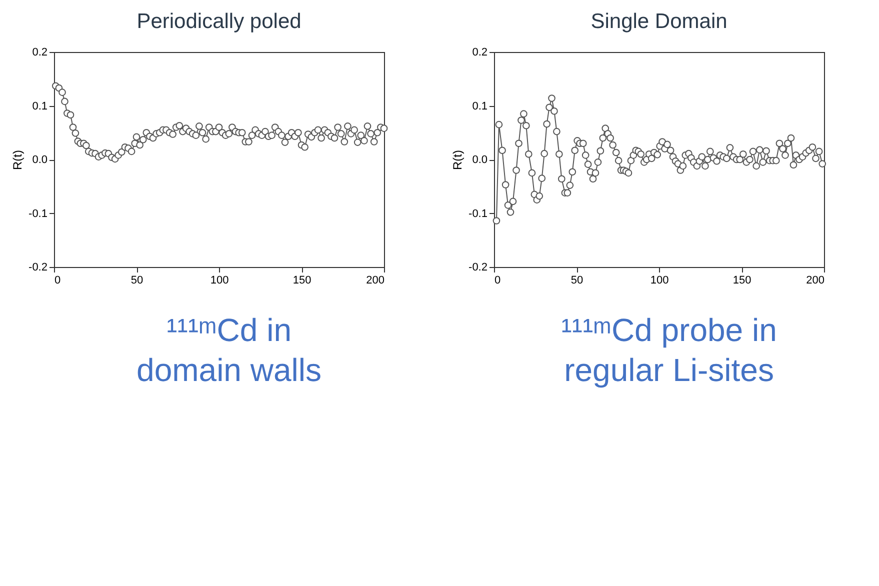 The width and height of the screenshot is (879, 586). What do you see at coordinates (669, 350) in the screenshot?
I see `text: ¹¹¹ᵐCd probe in regular Li-sites` at bounding box center [669, 350].